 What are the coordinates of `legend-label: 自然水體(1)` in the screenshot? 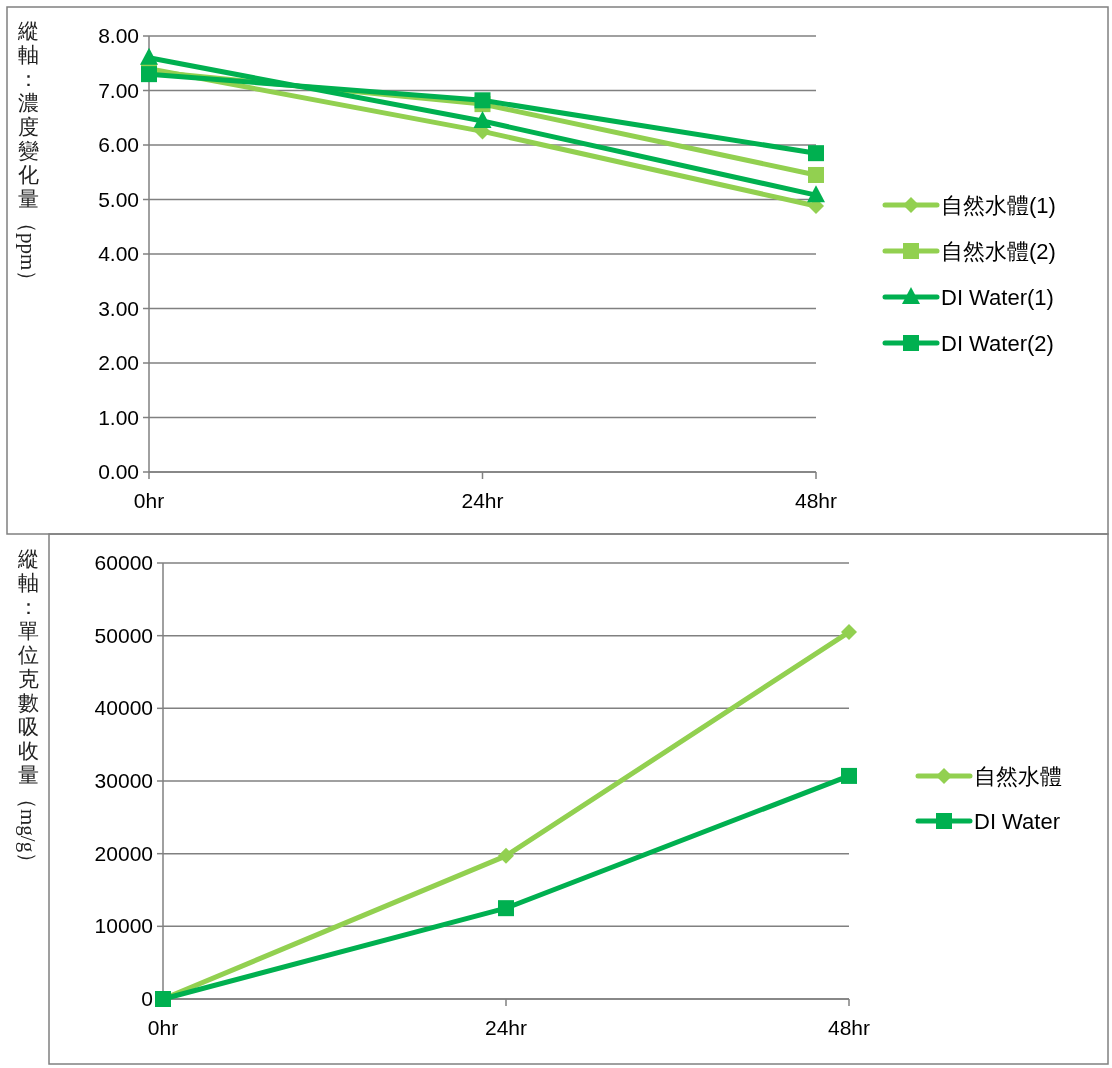 It's located at (998, 205).